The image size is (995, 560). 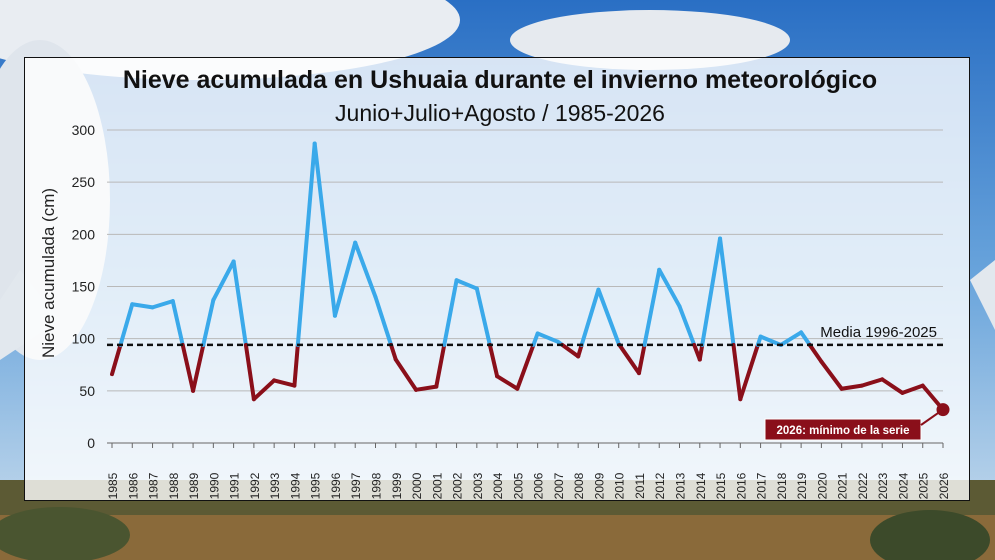 What do you see at coordinates (214, 485) in the screenshot?
I see `x-tick-label: 1990` at bounding box center [214, 485].